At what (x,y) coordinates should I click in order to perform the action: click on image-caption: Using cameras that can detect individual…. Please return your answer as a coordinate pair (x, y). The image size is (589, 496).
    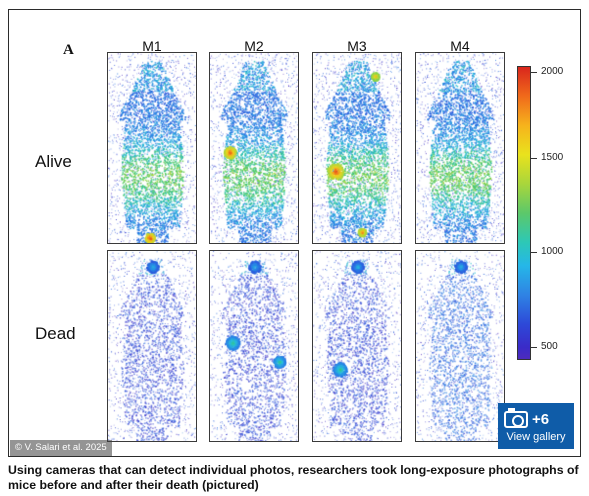
    Looking at the image, I should click on (293, 477).